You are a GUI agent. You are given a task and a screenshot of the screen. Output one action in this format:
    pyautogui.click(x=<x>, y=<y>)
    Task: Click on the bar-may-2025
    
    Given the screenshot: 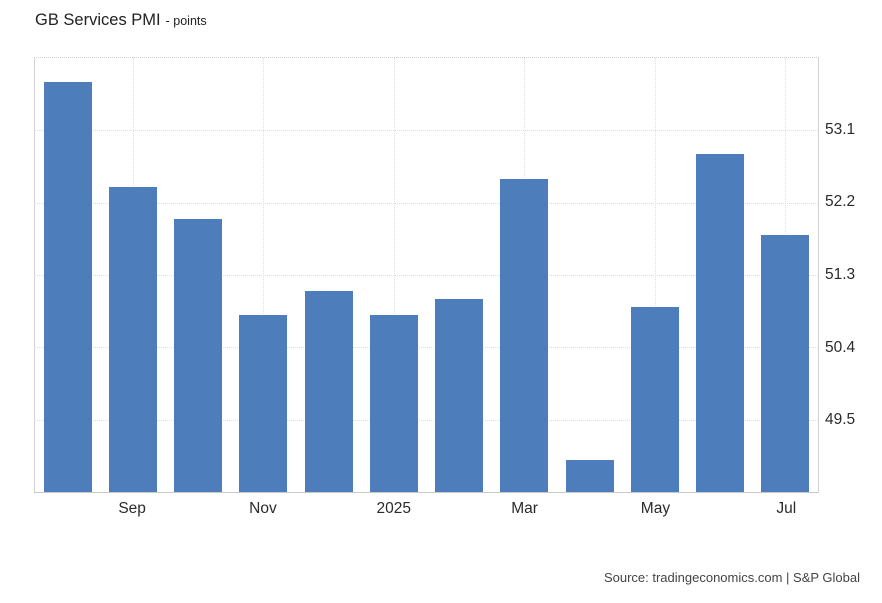 What is the action you would take?
    pyautogui.click(x=654, y=399)
    